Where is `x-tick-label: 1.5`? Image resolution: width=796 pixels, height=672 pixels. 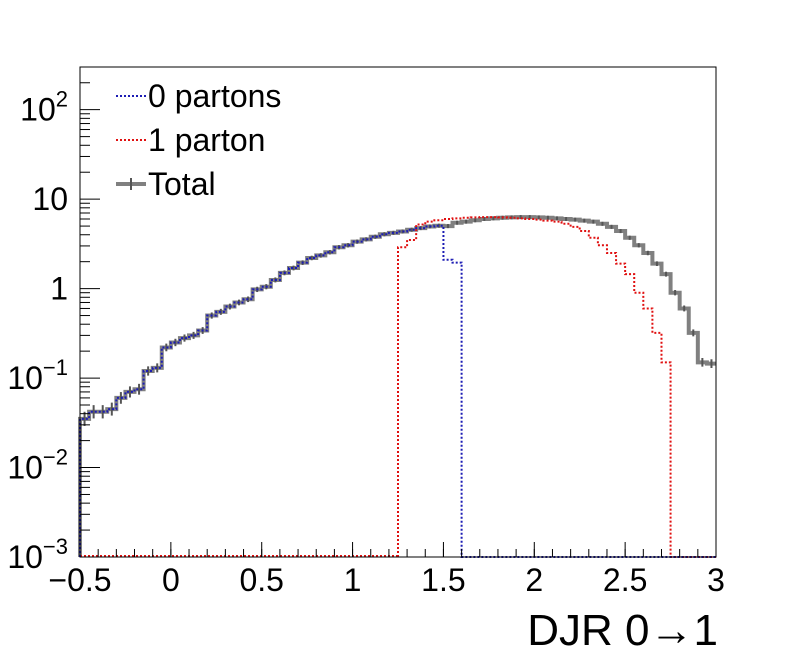
x-tick-label: 1.5 is located at coordinates (443, 580).